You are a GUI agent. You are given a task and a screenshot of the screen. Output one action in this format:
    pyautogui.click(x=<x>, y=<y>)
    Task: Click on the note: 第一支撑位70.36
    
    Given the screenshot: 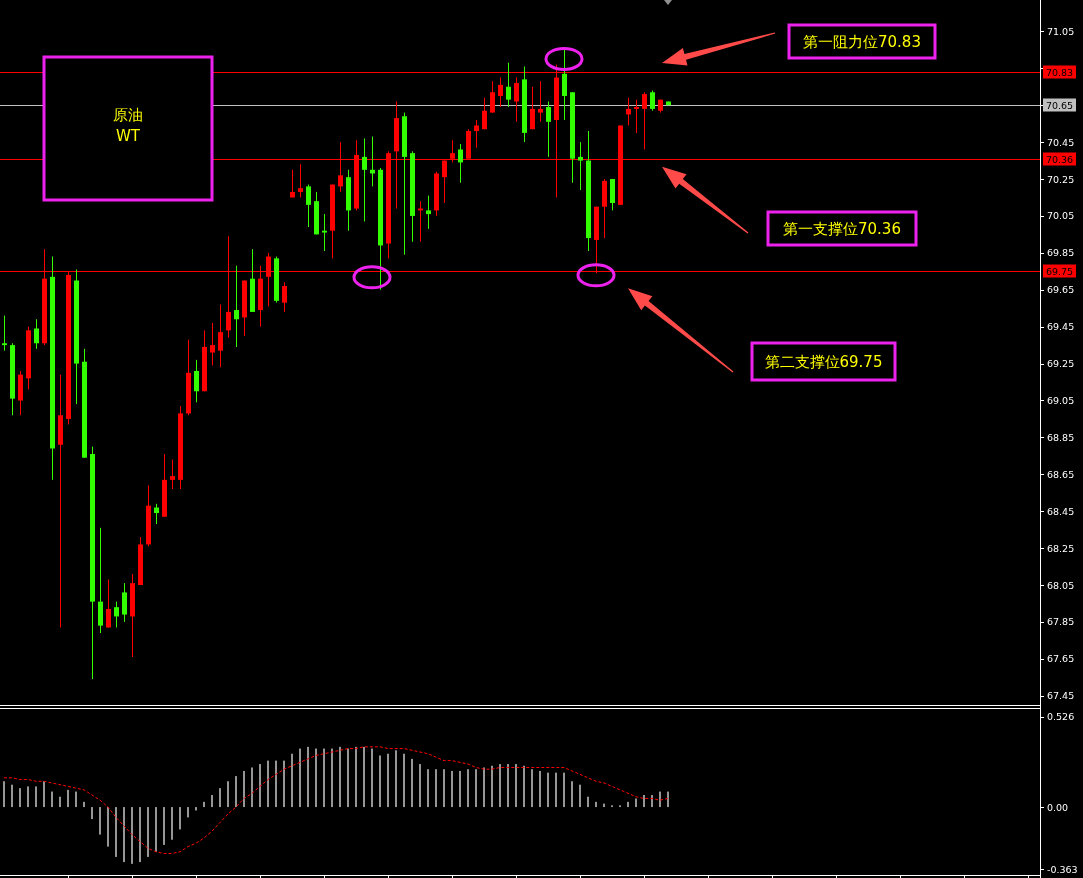 What is the action you would take?
    pyautogui.click(x=790, y=206)
    